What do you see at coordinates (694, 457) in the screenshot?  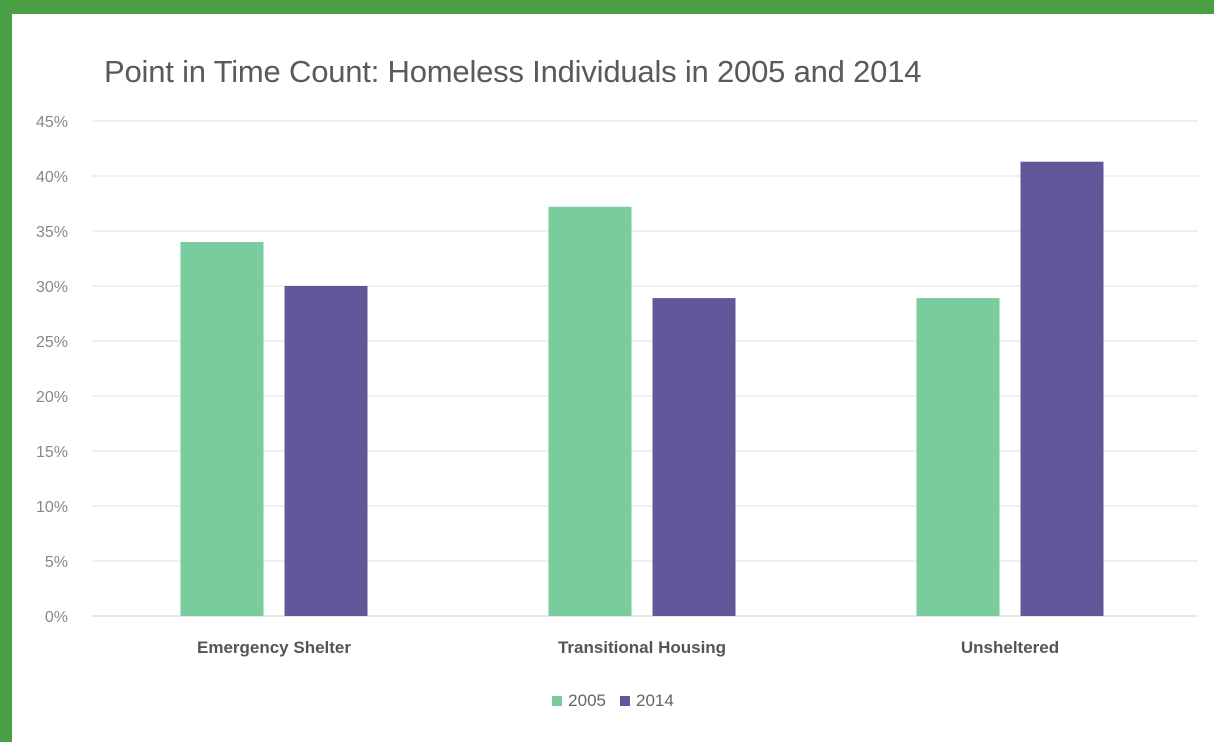 I see `bar-transitional-housing-2014` at bounding box center [694, 457].